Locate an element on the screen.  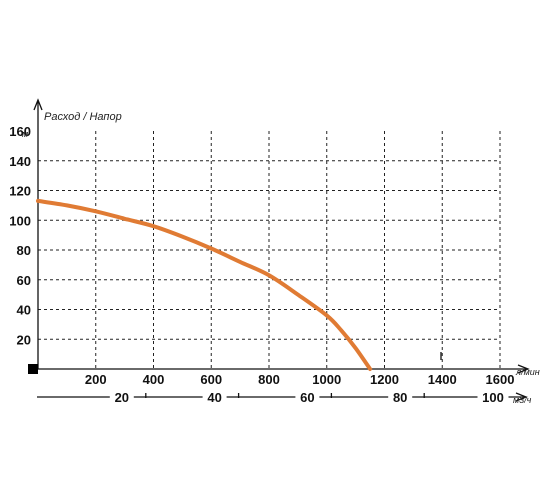
x-tick-label: 1200 is located at coordinates (384, 379).